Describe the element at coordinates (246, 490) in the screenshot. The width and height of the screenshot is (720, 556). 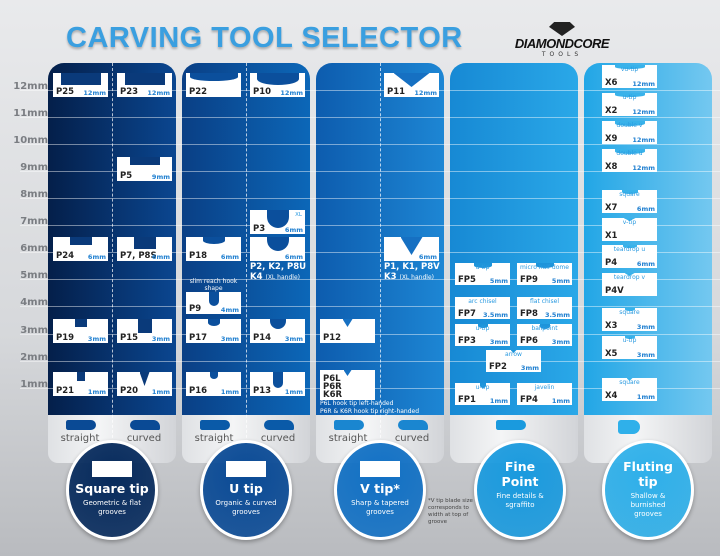
I see `category-u-tip: U tip Organic & curved grooves` at that location.